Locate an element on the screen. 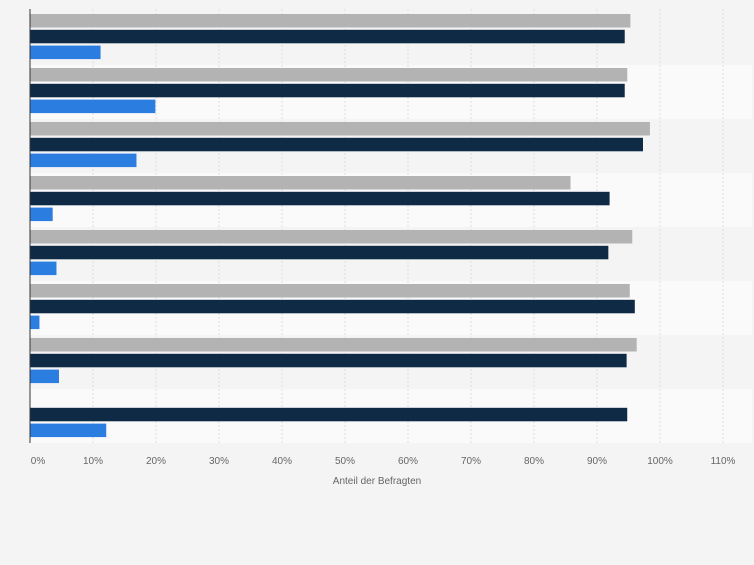 The width and height of the screenshot is (754, 565). x-tick-label: 10% is located at coordinates (93, 461).